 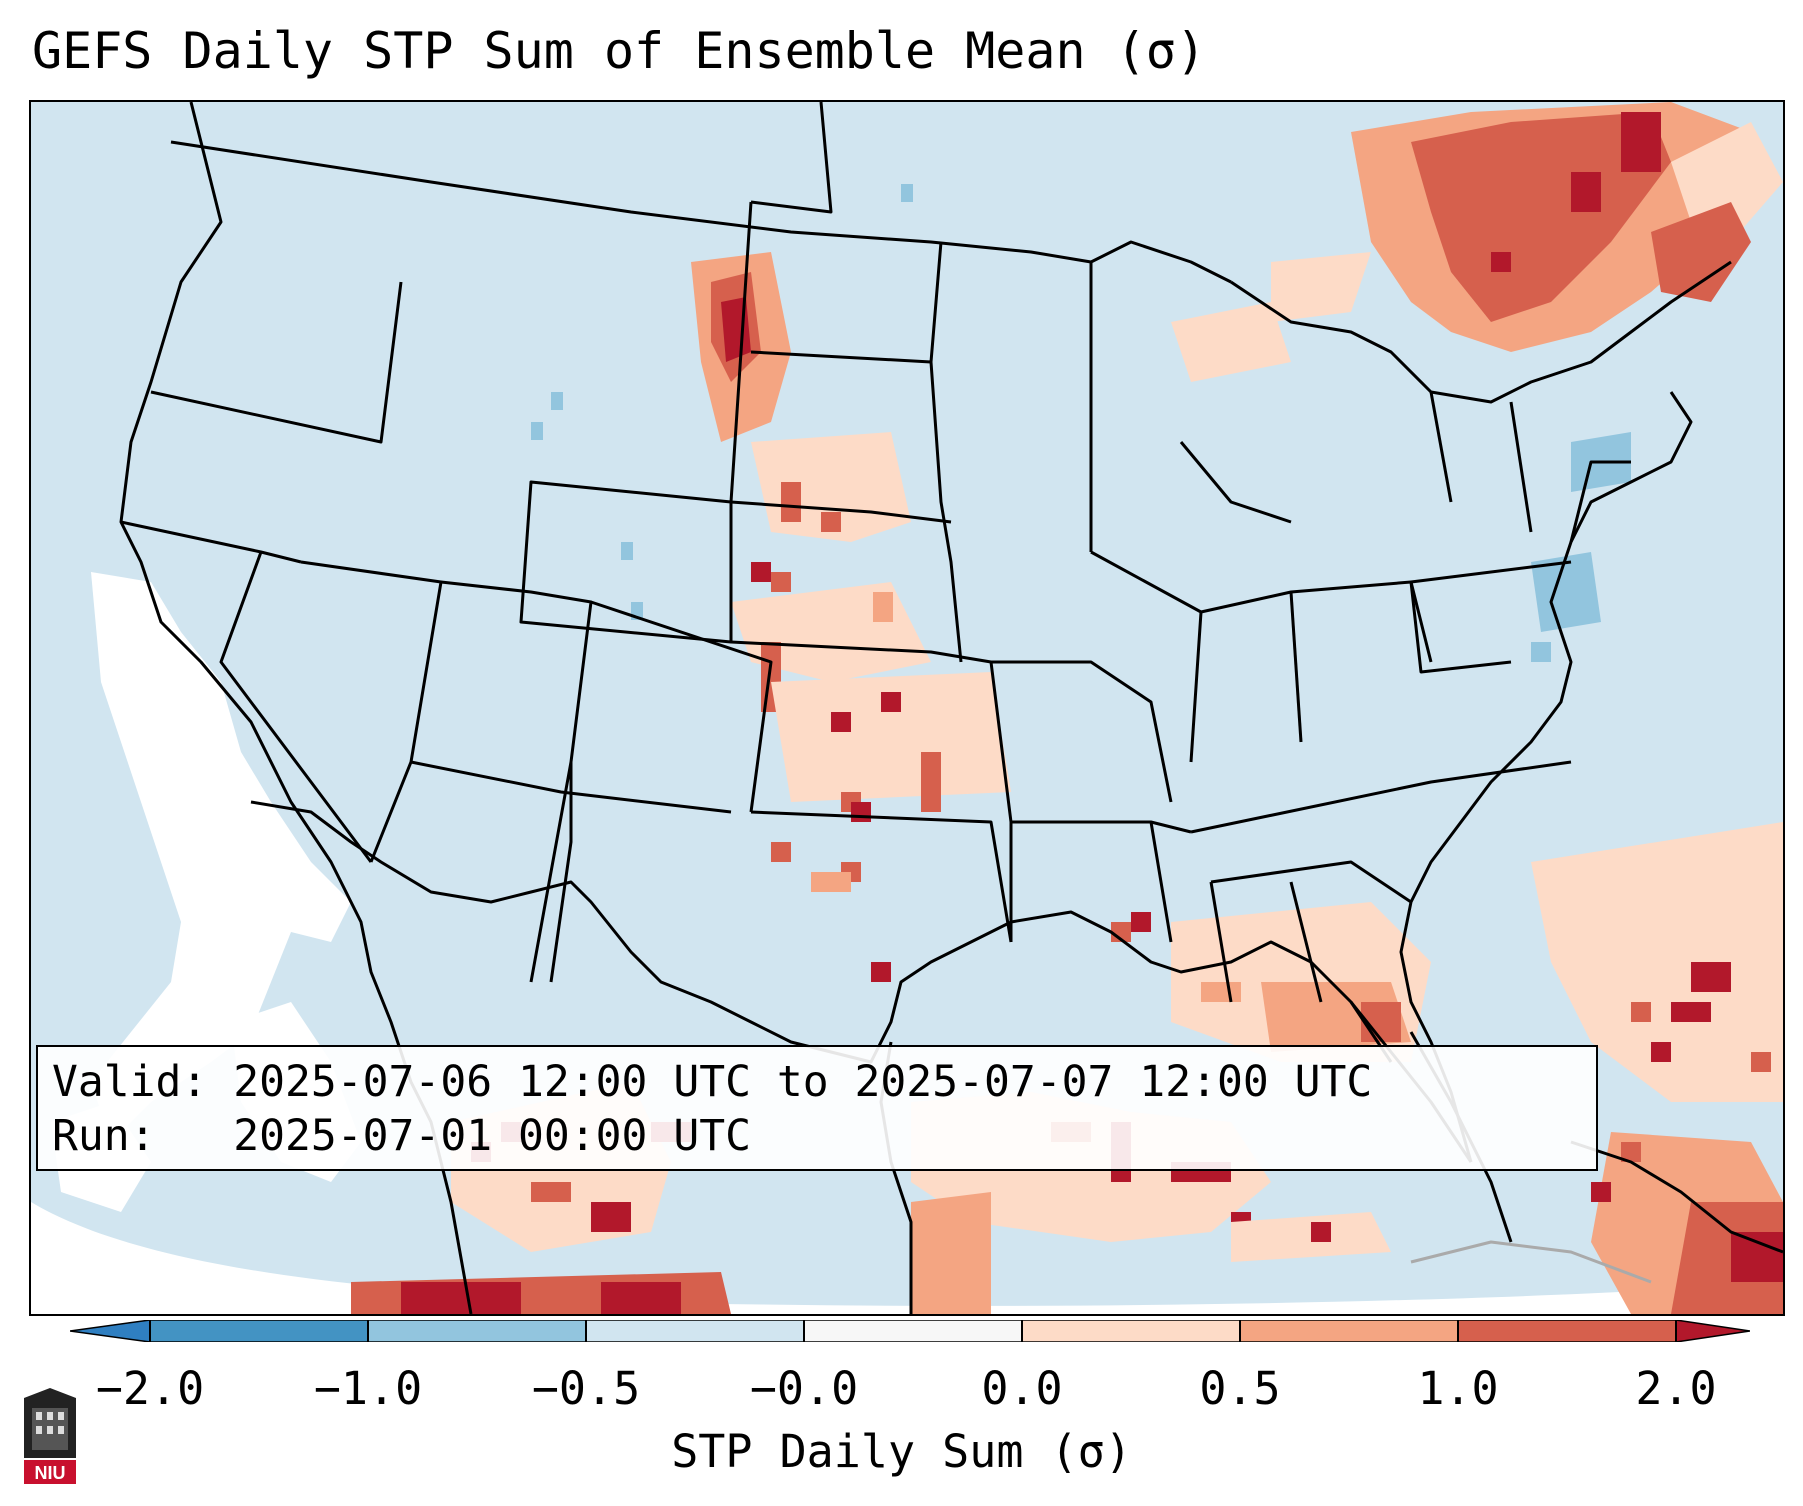 What do you see at coordinates (110, 1331) in the screenshot?
I see `colorbar-extend-low` at bounding box center [110, 1331].